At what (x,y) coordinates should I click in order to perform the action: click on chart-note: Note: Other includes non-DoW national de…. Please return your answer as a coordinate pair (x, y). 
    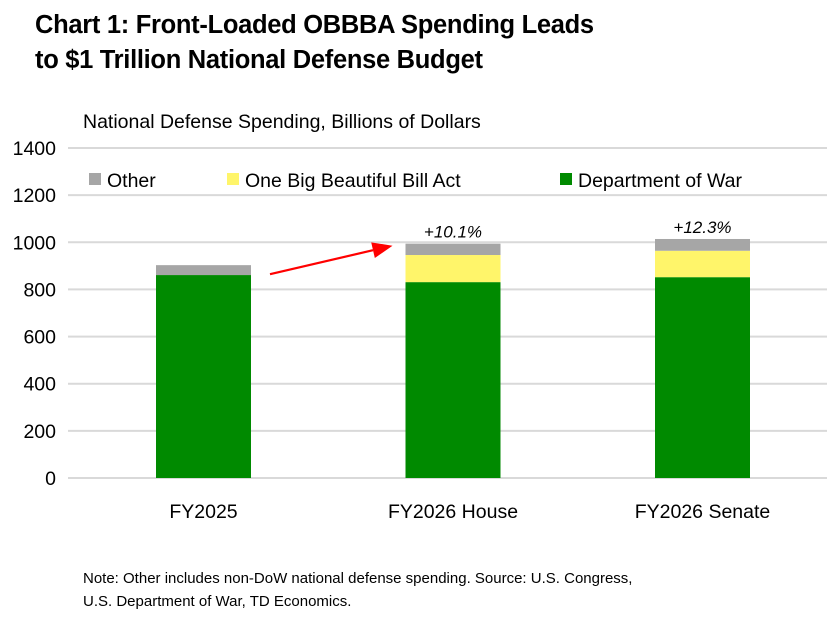
    Looking at the image, I should click on (357, 590).